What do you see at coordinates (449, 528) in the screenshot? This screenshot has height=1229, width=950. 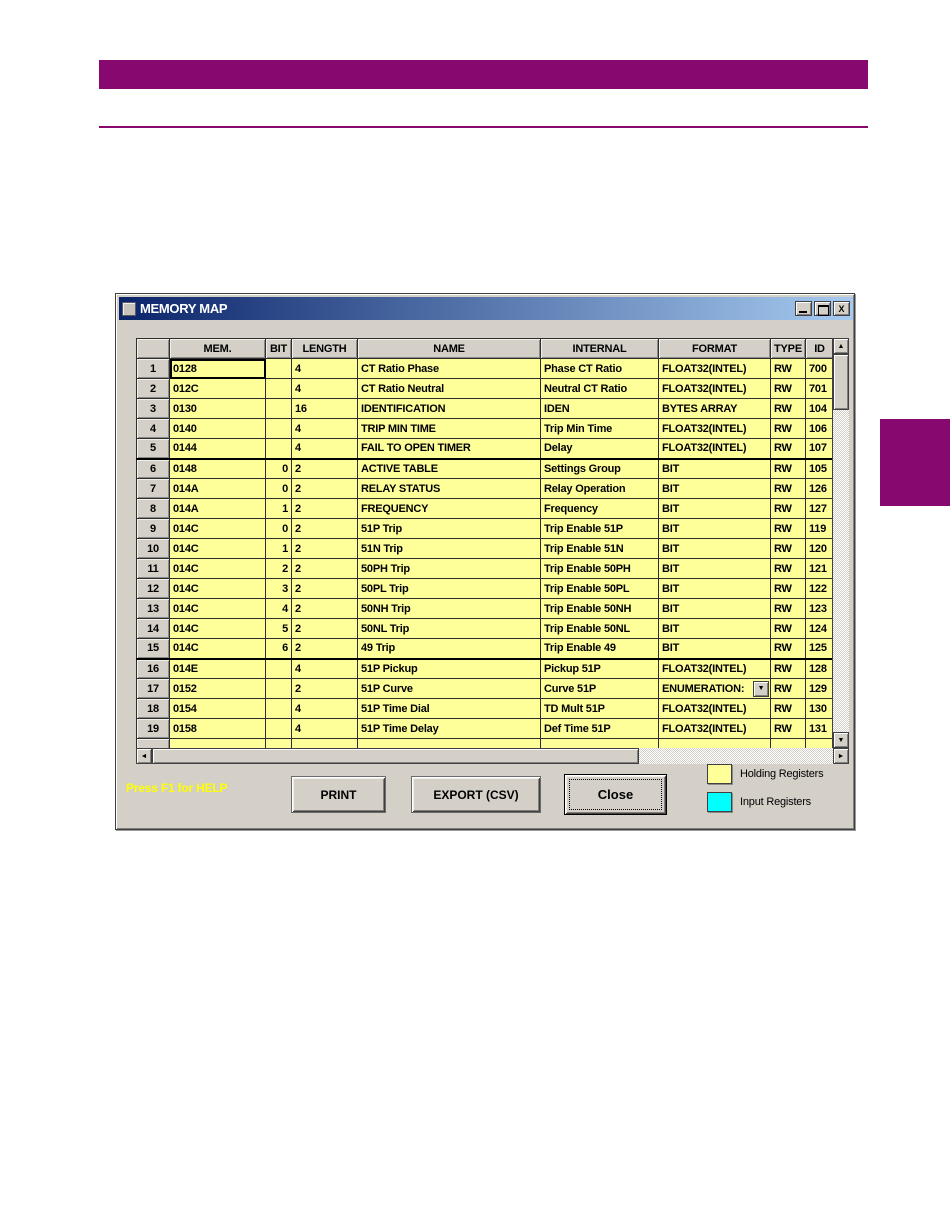 I see `cell-name: 51P Trip` at bounding box center [449, 528].